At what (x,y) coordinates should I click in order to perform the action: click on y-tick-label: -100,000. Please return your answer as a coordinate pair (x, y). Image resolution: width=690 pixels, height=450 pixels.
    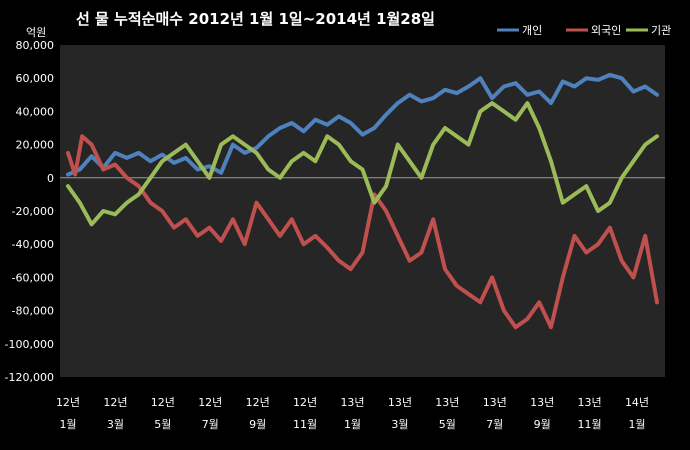
    Looking at the image, I should click on (29, 344).